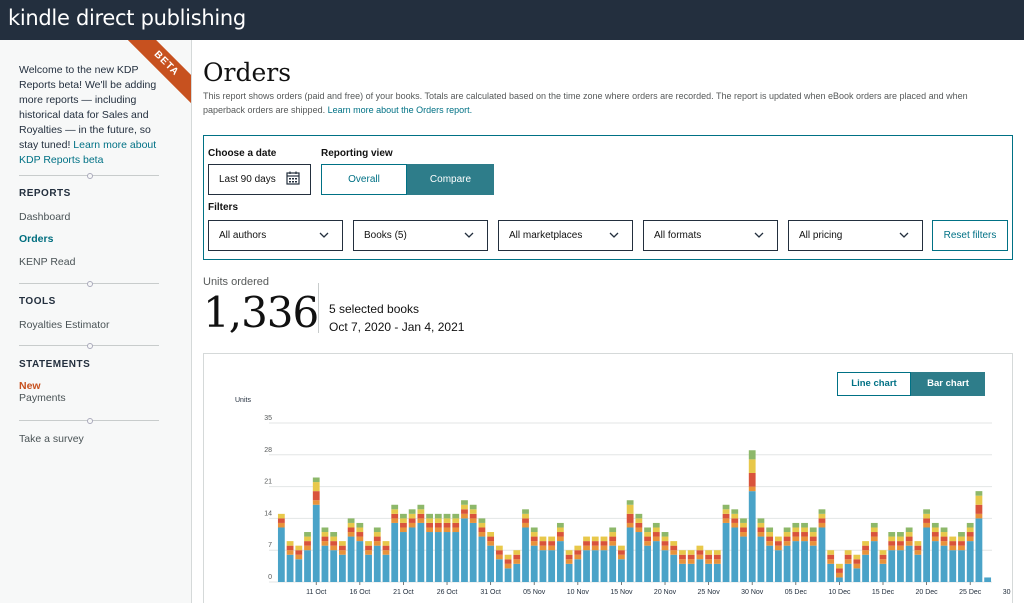 The width and height of the screenshot is (1024, 603). I want to click on marketplaces-dropdown: All marketplaces, so click(565, 235).